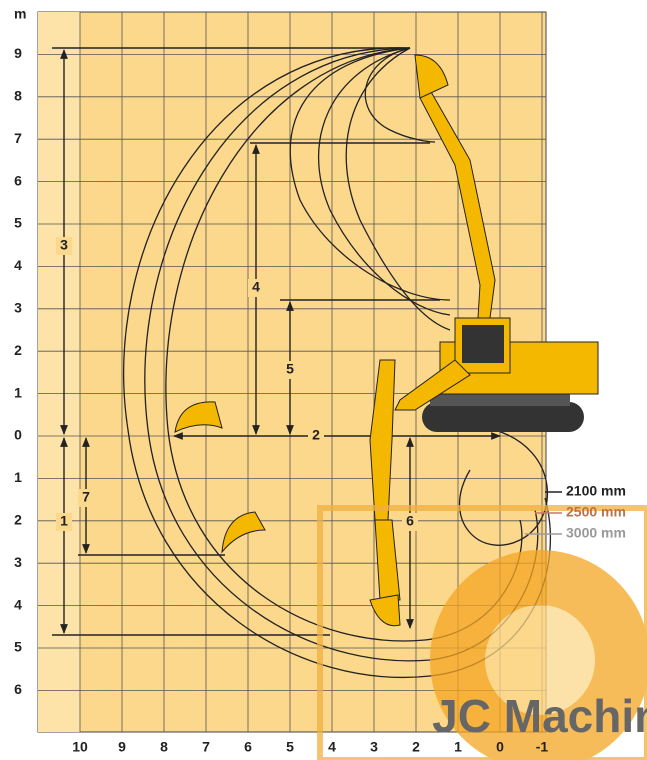  What do you see at coordinates (122, 747) in the screenshot?
I see `x-label: 9` at bounding box center [122, 747].